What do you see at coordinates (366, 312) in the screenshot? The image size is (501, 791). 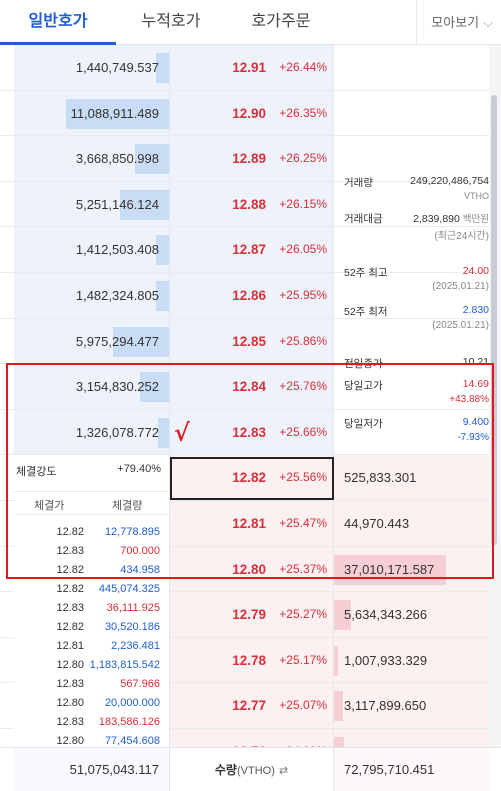 I see `low52-label: 52주 최저` at bounding box center [366, 312].